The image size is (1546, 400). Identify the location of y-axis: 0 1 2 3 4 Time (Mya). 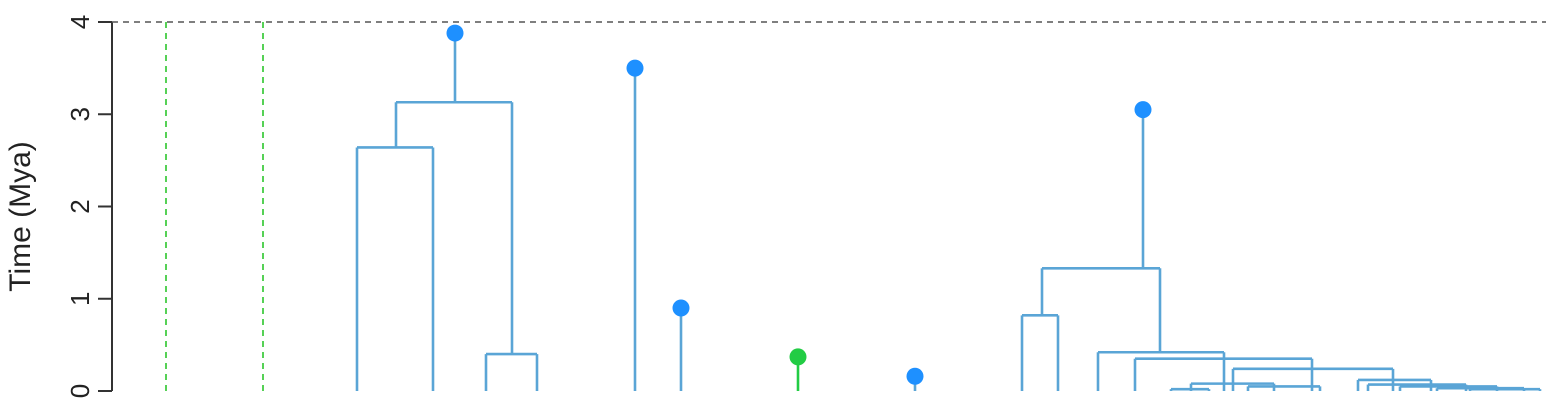
(58, 206).